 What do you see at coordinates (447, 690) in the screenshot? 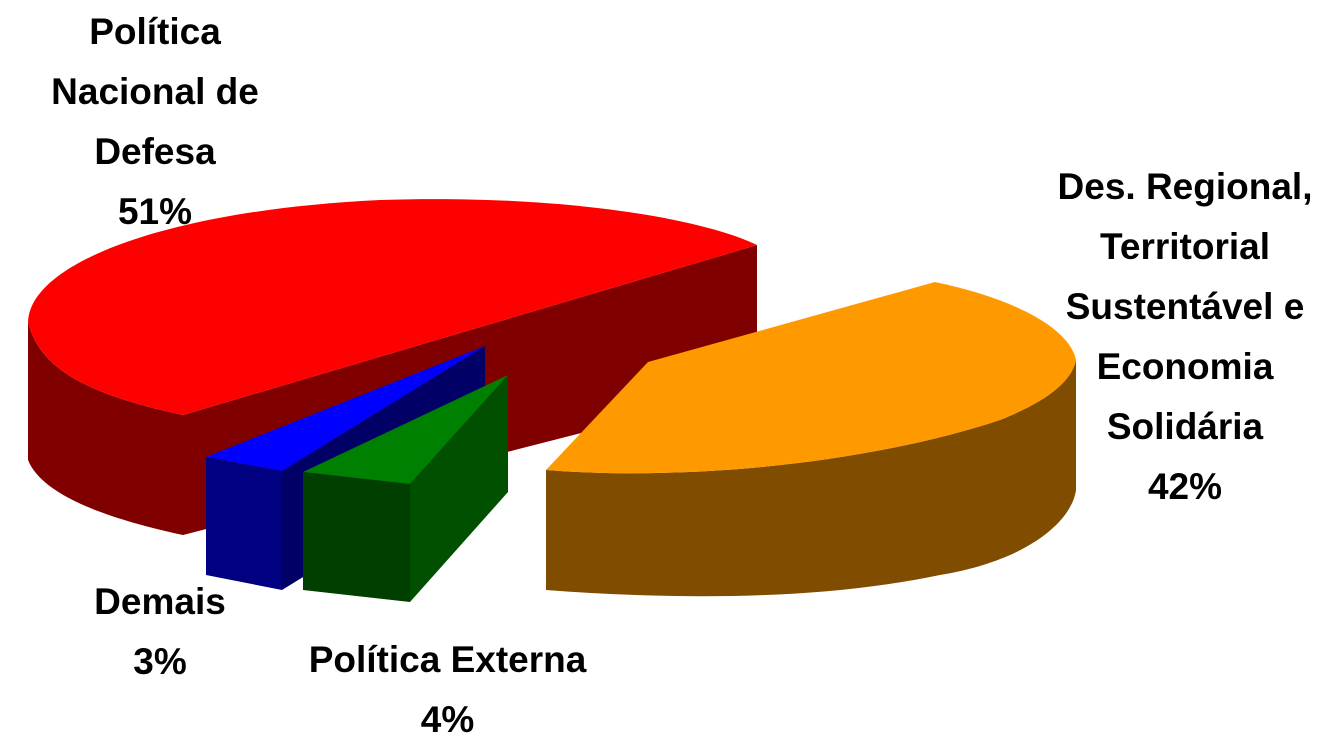
I see `data-label-externa: Política Externa 4%` at bounding box center [447, 690].